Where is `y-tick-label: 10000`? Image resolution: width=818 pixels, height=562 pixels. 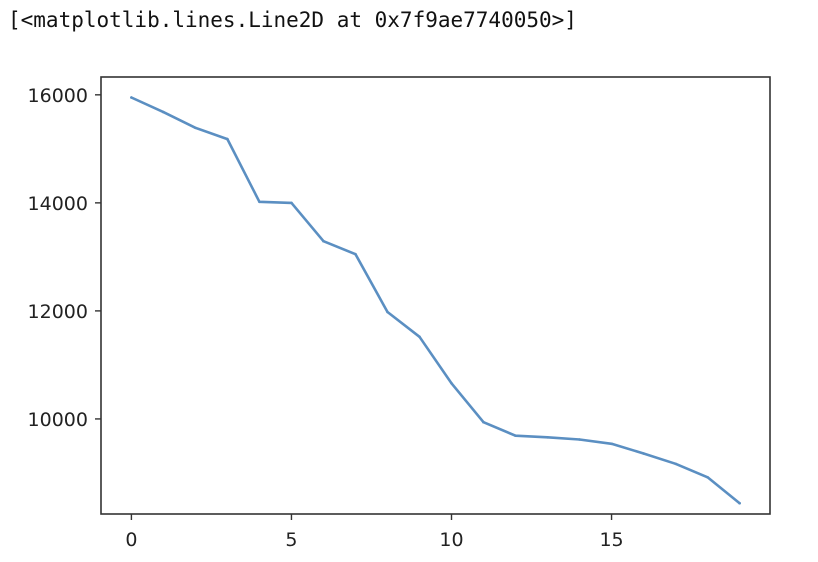 y-tick-label: 10000 is located at coordinates (58, 420).